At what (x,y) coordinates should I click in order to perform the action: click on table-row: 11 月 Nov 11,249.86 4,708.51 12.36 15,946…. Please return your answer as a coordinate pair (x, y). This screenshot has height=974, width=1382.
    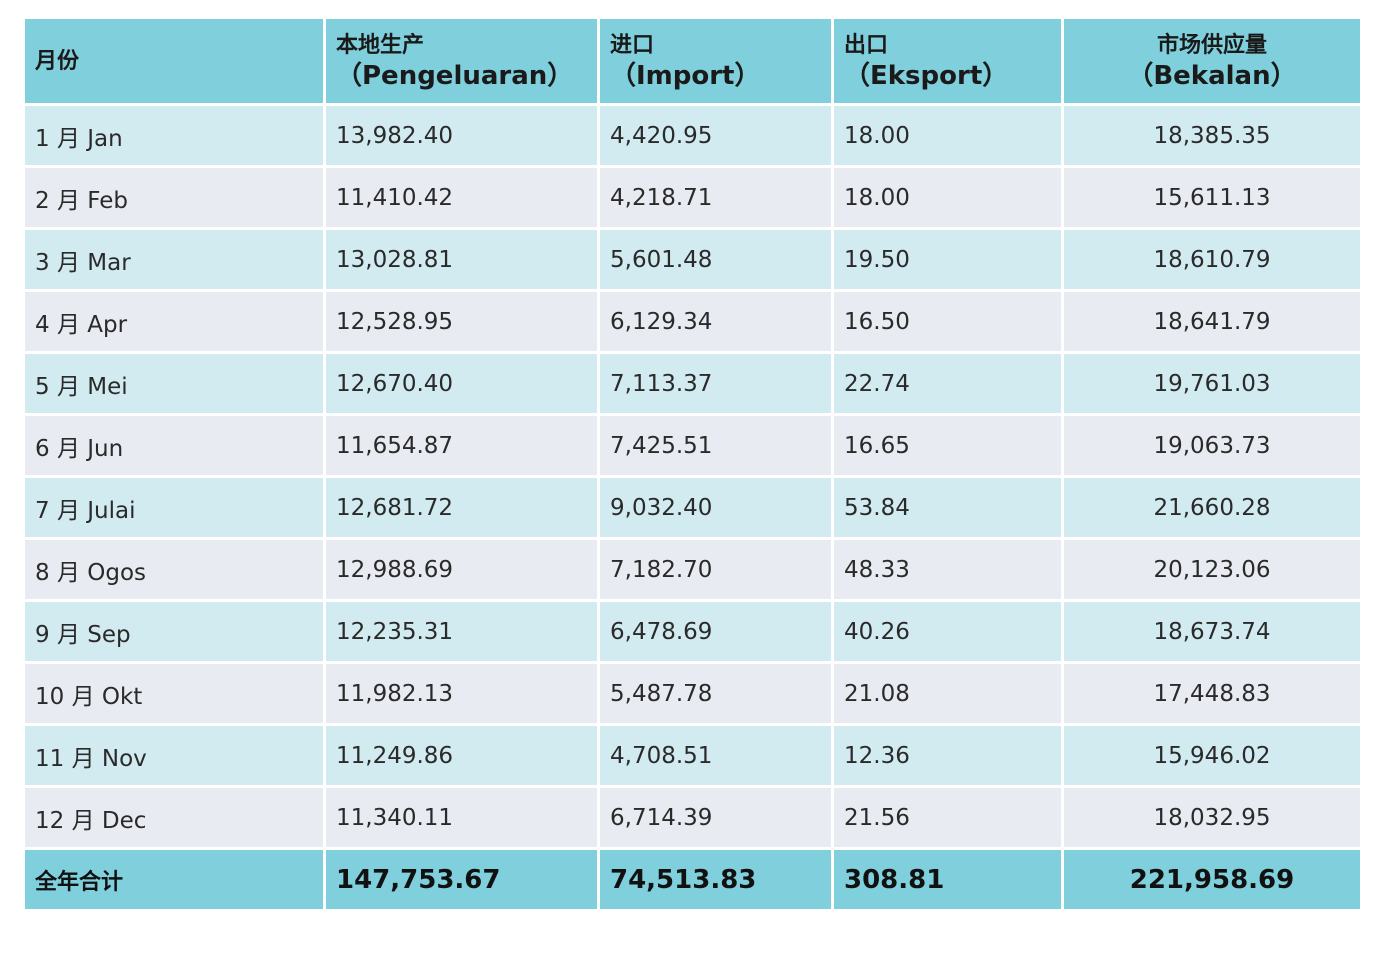
    Looking at the image, I should click on (692, 755).